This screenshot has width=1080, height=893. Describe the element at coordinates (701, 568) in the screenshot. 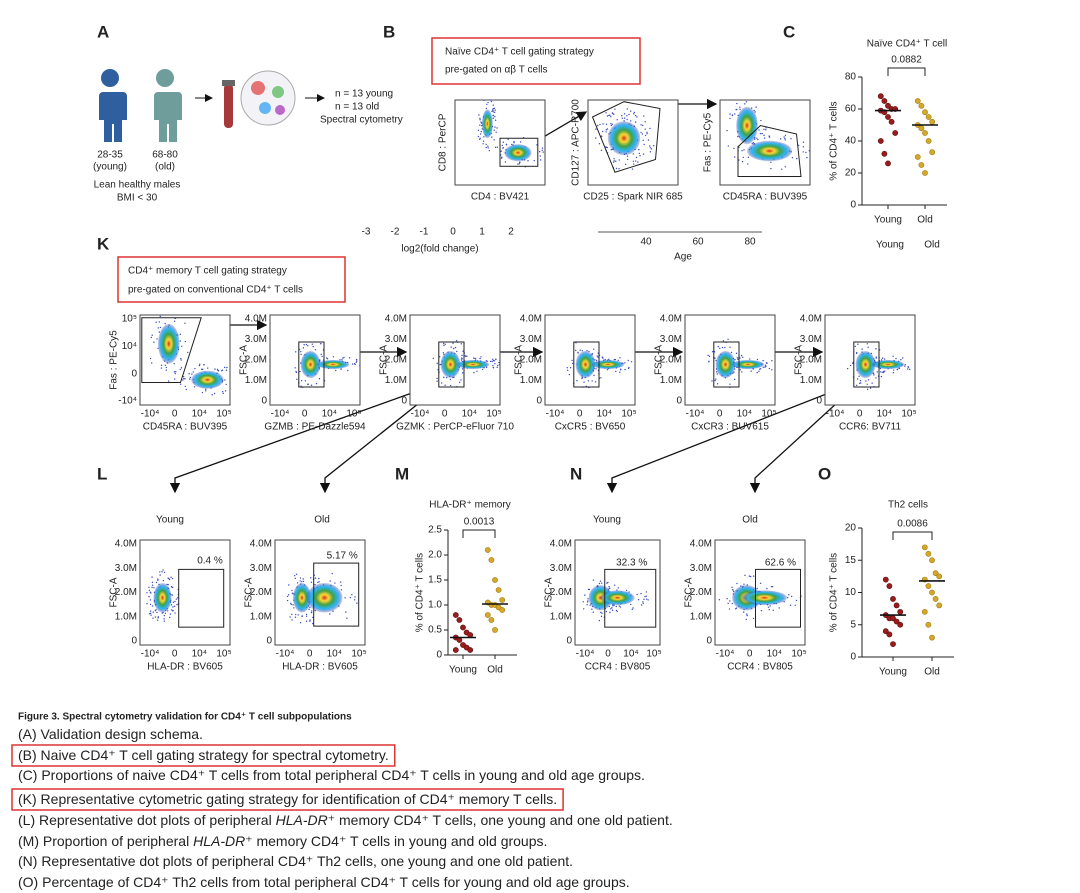

I see `y-tick-label: 3.0M` at that location.